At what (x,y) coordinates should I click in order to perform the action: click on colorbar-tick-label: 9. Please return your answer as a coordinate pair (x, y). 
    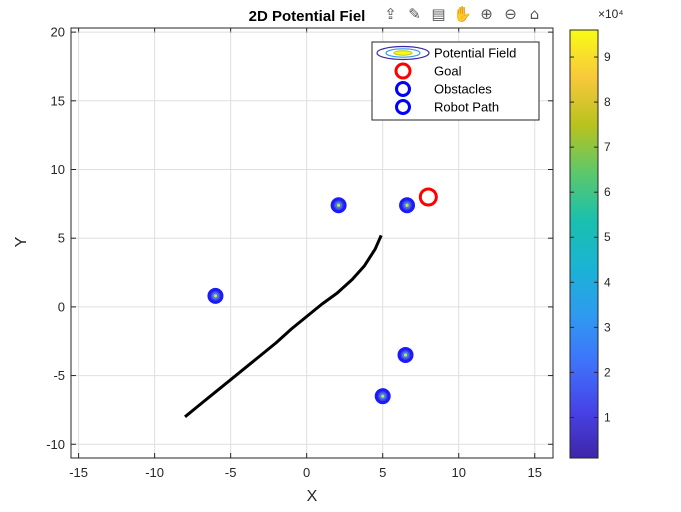
    Looking at the image, I should click on (607, 57).